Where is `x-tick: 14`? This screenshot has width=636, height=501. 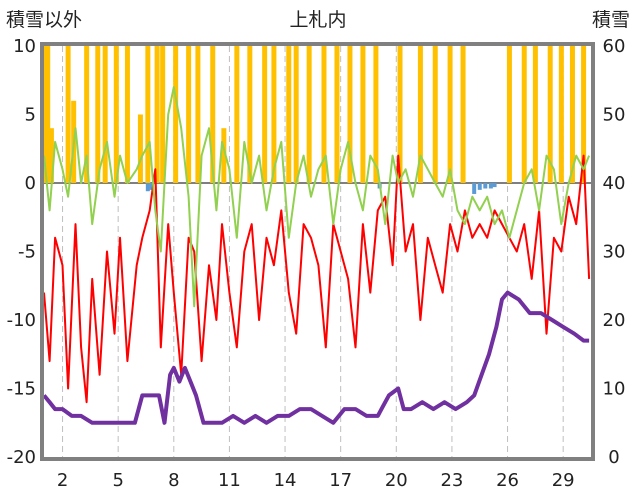
x-tick: 14 is located at coordinates (285, 480).